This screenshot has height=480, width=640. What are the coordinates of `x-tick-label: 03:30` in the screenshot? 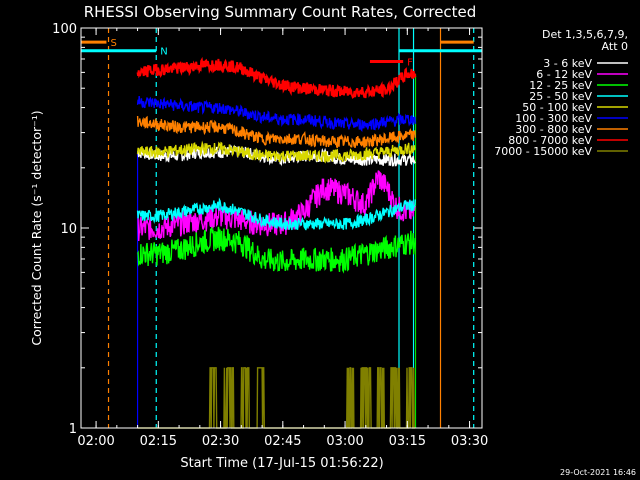 It's located at (469, 441).